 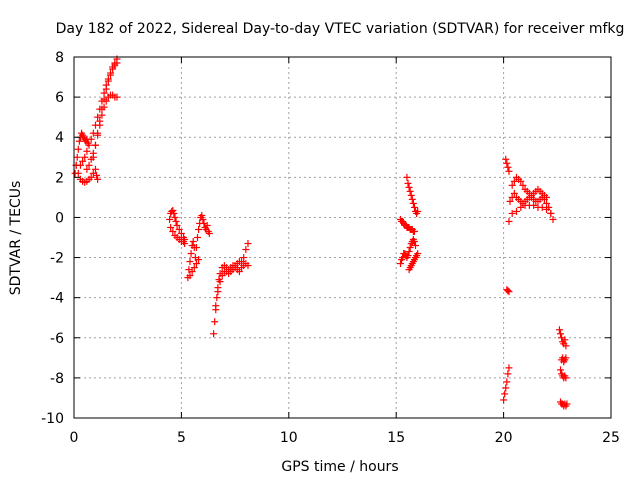 What do you see at coordinates (57, 379) in the screenshot?
I see `y-tick-label: -8` at bounding box center [57, 379].